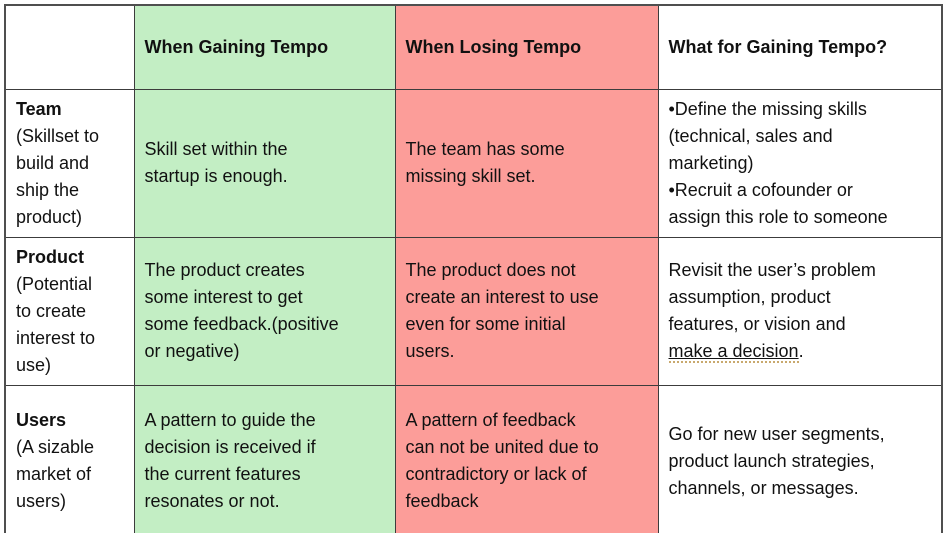  I want to click on product-row-title: Product, so click(50, 256).